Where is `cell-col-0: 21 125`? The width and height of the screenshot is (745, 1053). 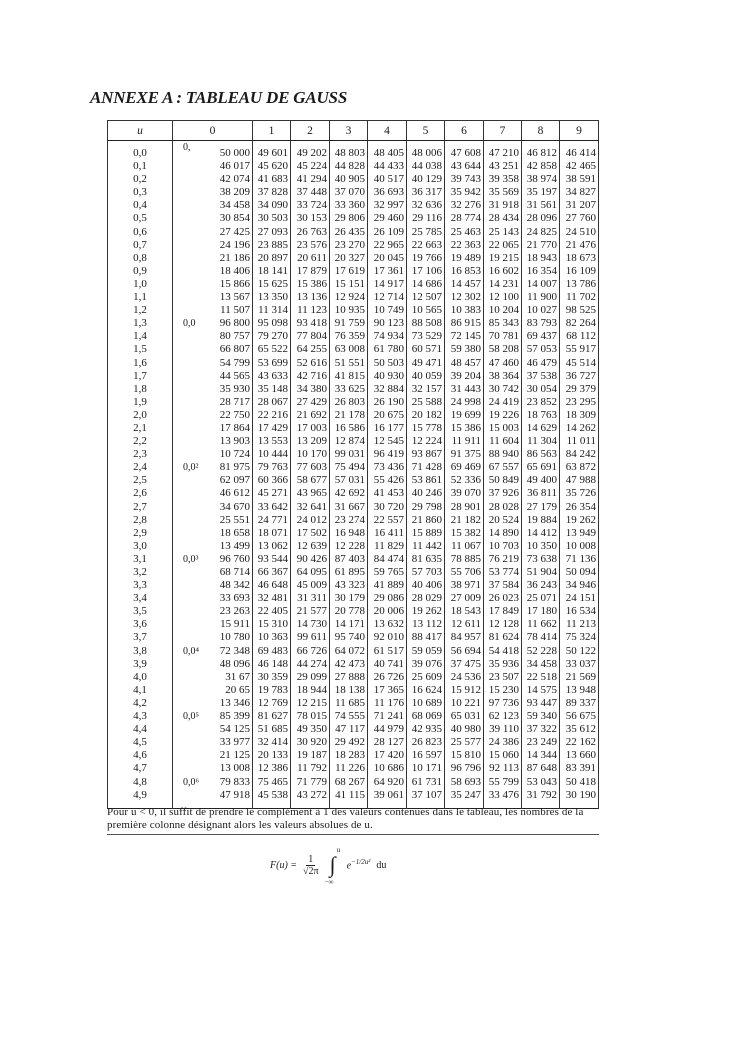 cell-col-0: 21 125 is located at coordinates (212, 756).